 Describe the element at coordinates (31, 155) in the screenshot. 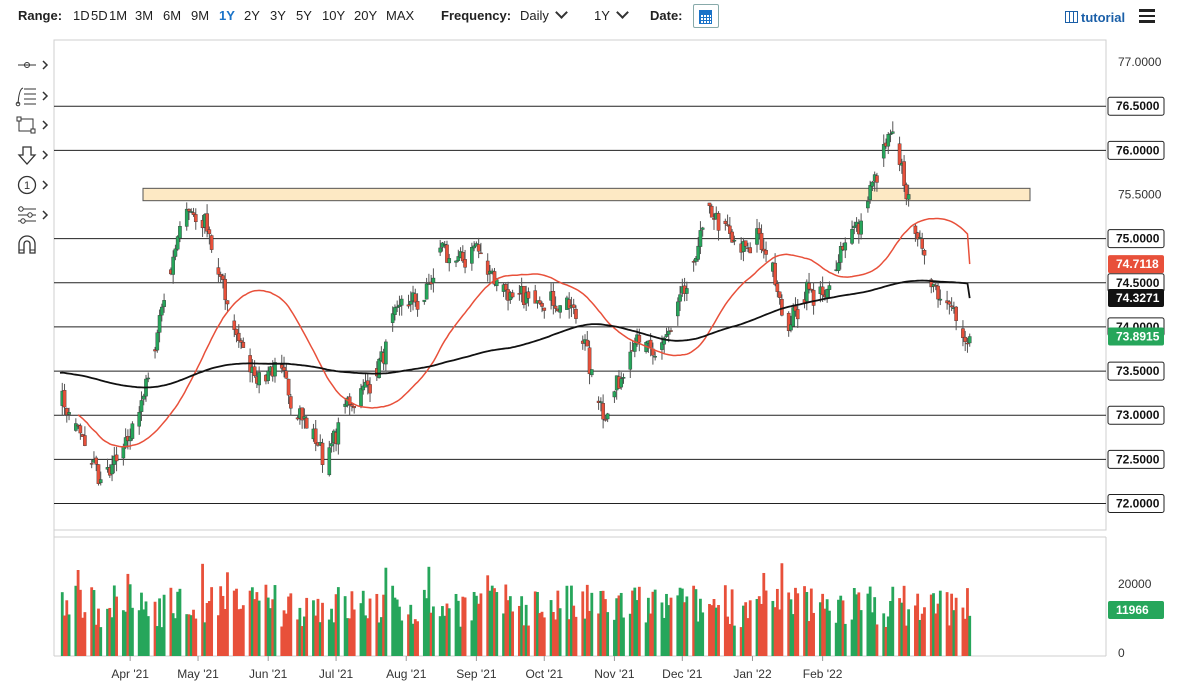

I see `arrow-tool` at that location.